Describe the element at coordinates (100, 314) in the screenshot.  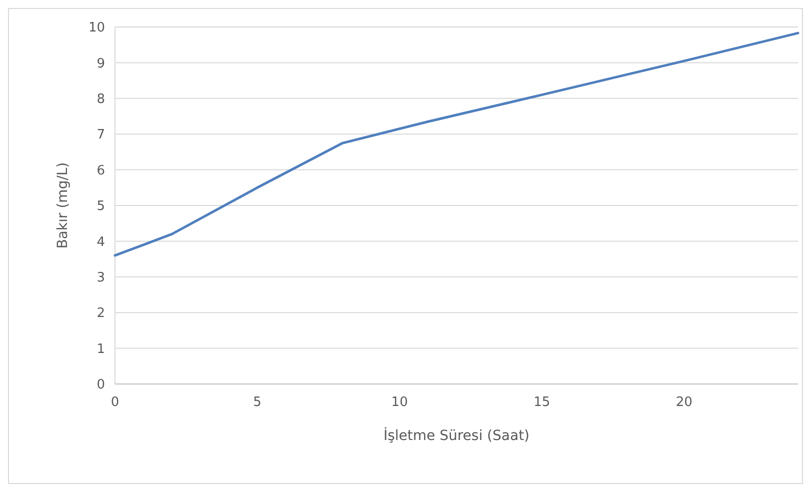
I see `y-tick-label: 2` at that location.